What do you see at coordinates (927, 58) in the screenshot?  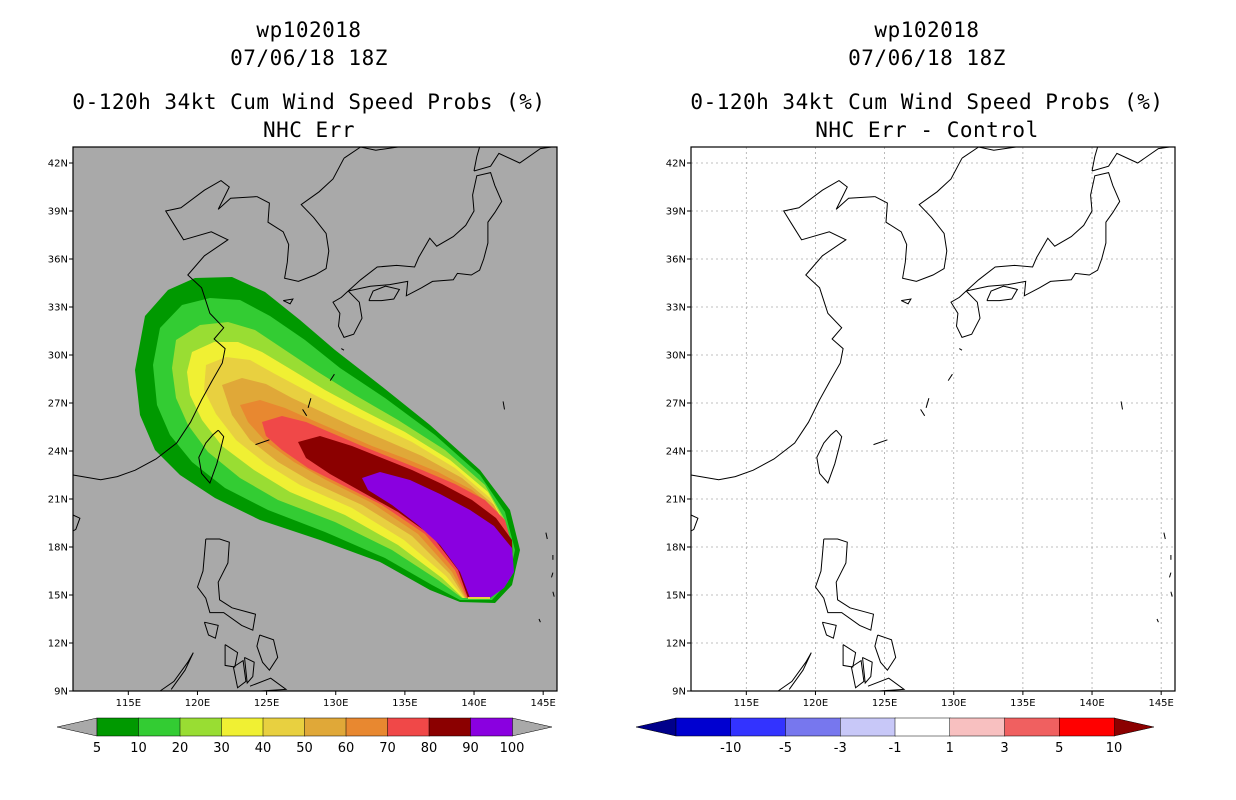 I see `date-time-title: 07/06/18 18Z` at bounding box center [927, 58].